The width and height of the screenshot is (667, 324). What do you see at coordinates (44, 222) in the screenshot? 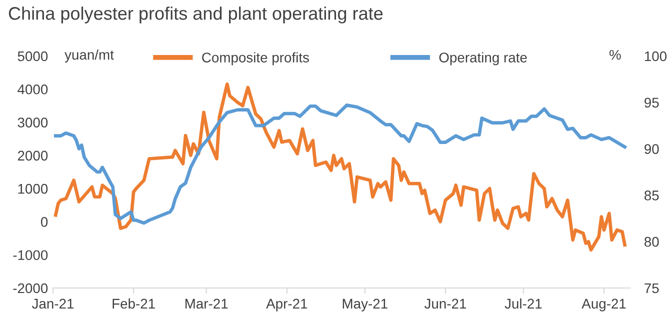
I see `y-tick-label: 0` at bounding box center [44, 222].